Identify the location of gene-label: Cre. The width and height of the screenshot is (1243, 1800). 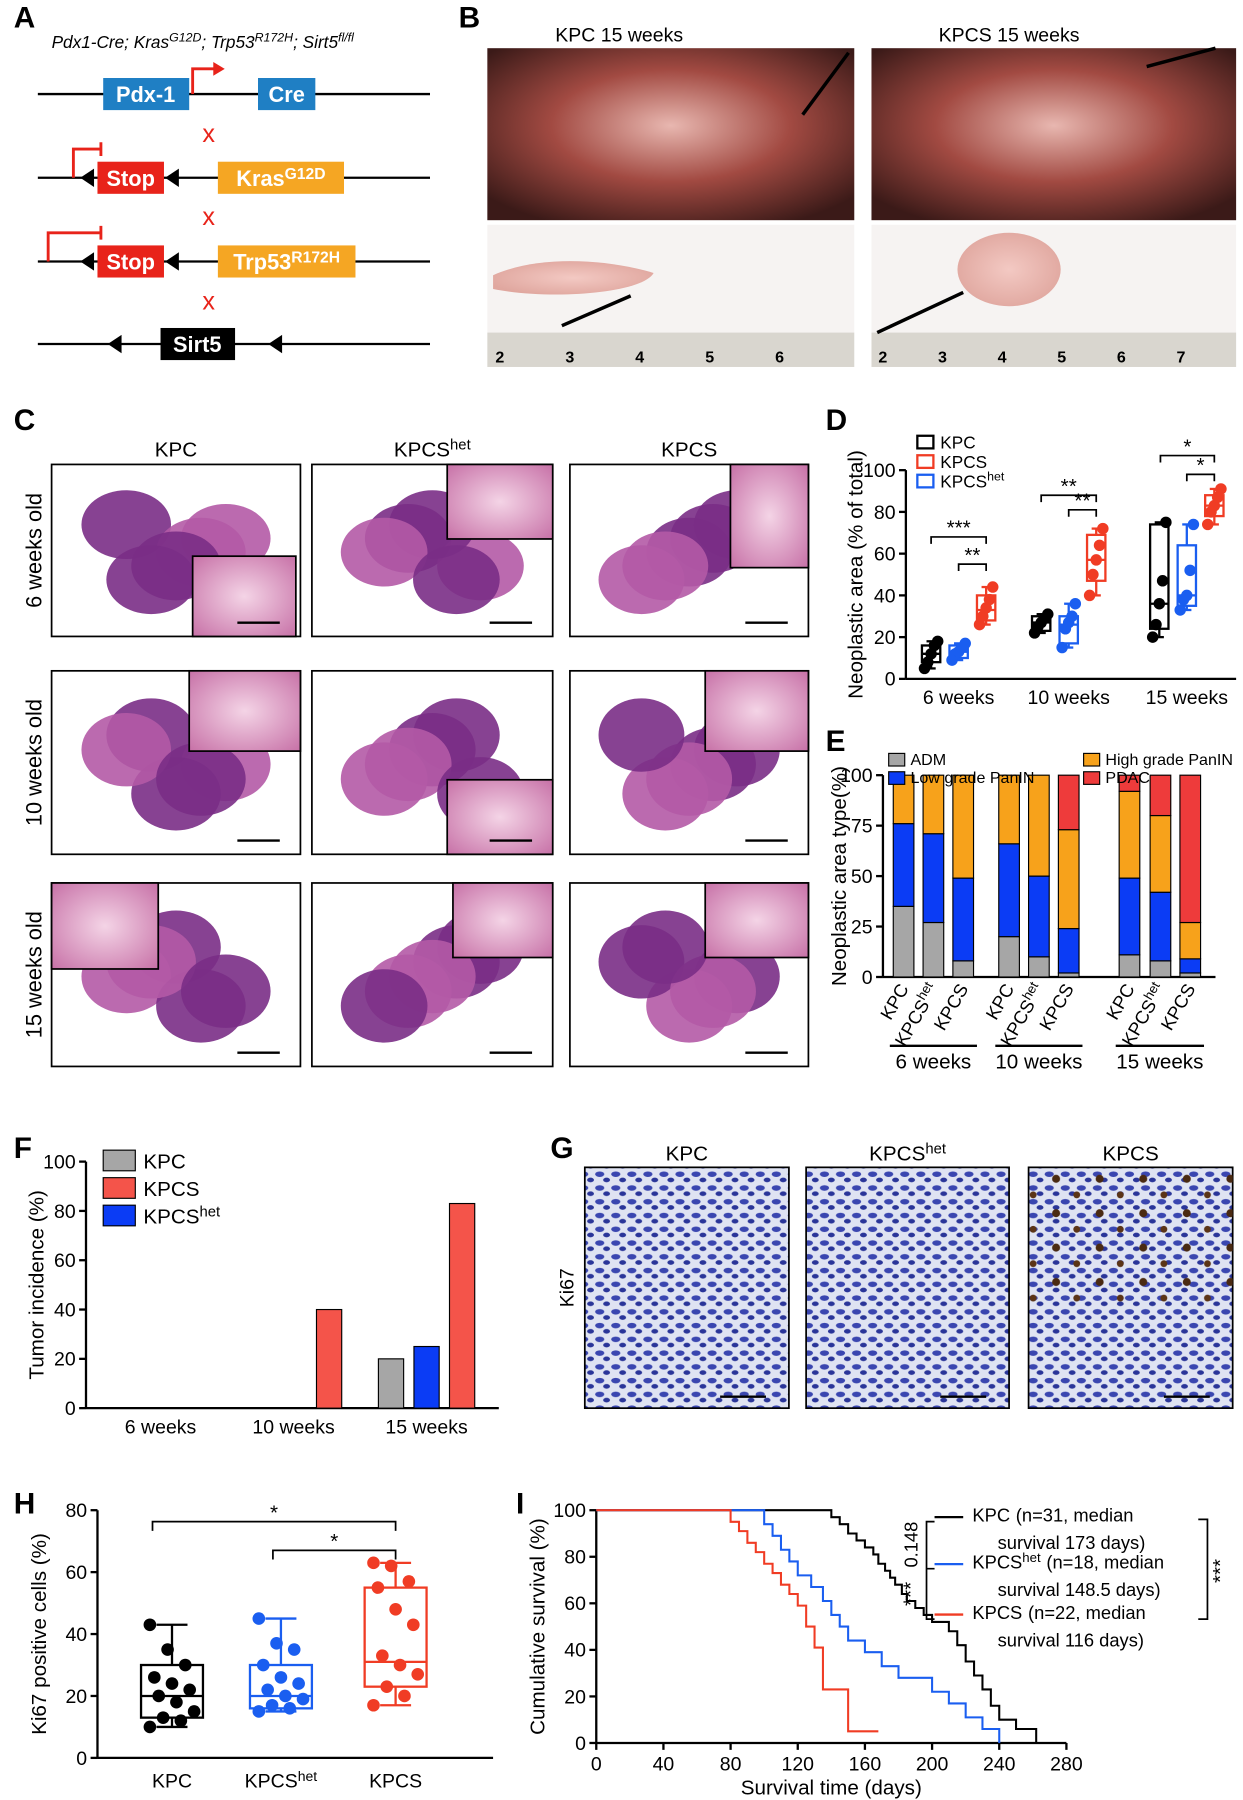
(287, 94).